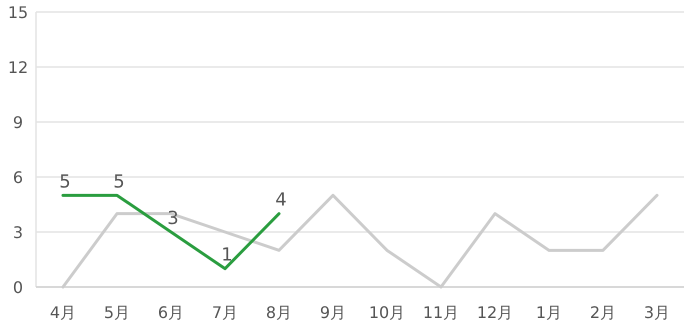  I want to click on data-label: 1, so click(227, 255).